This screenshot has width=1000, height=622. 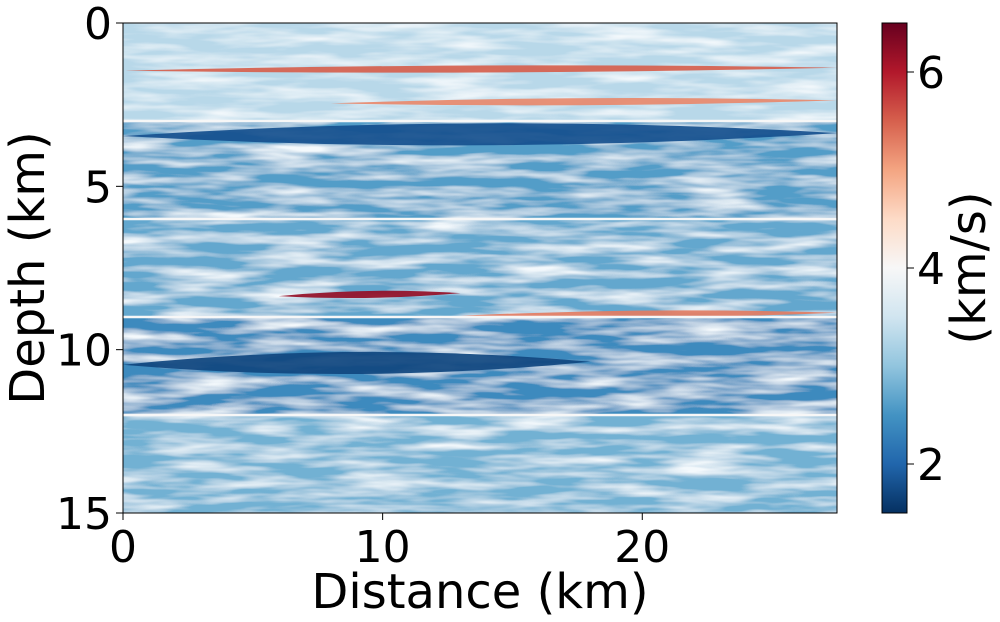 What do you see at coordinates (28, 267) in the screenshot?
I see `y-axis-label: Depth (km)` at bounding box center [28, 267].